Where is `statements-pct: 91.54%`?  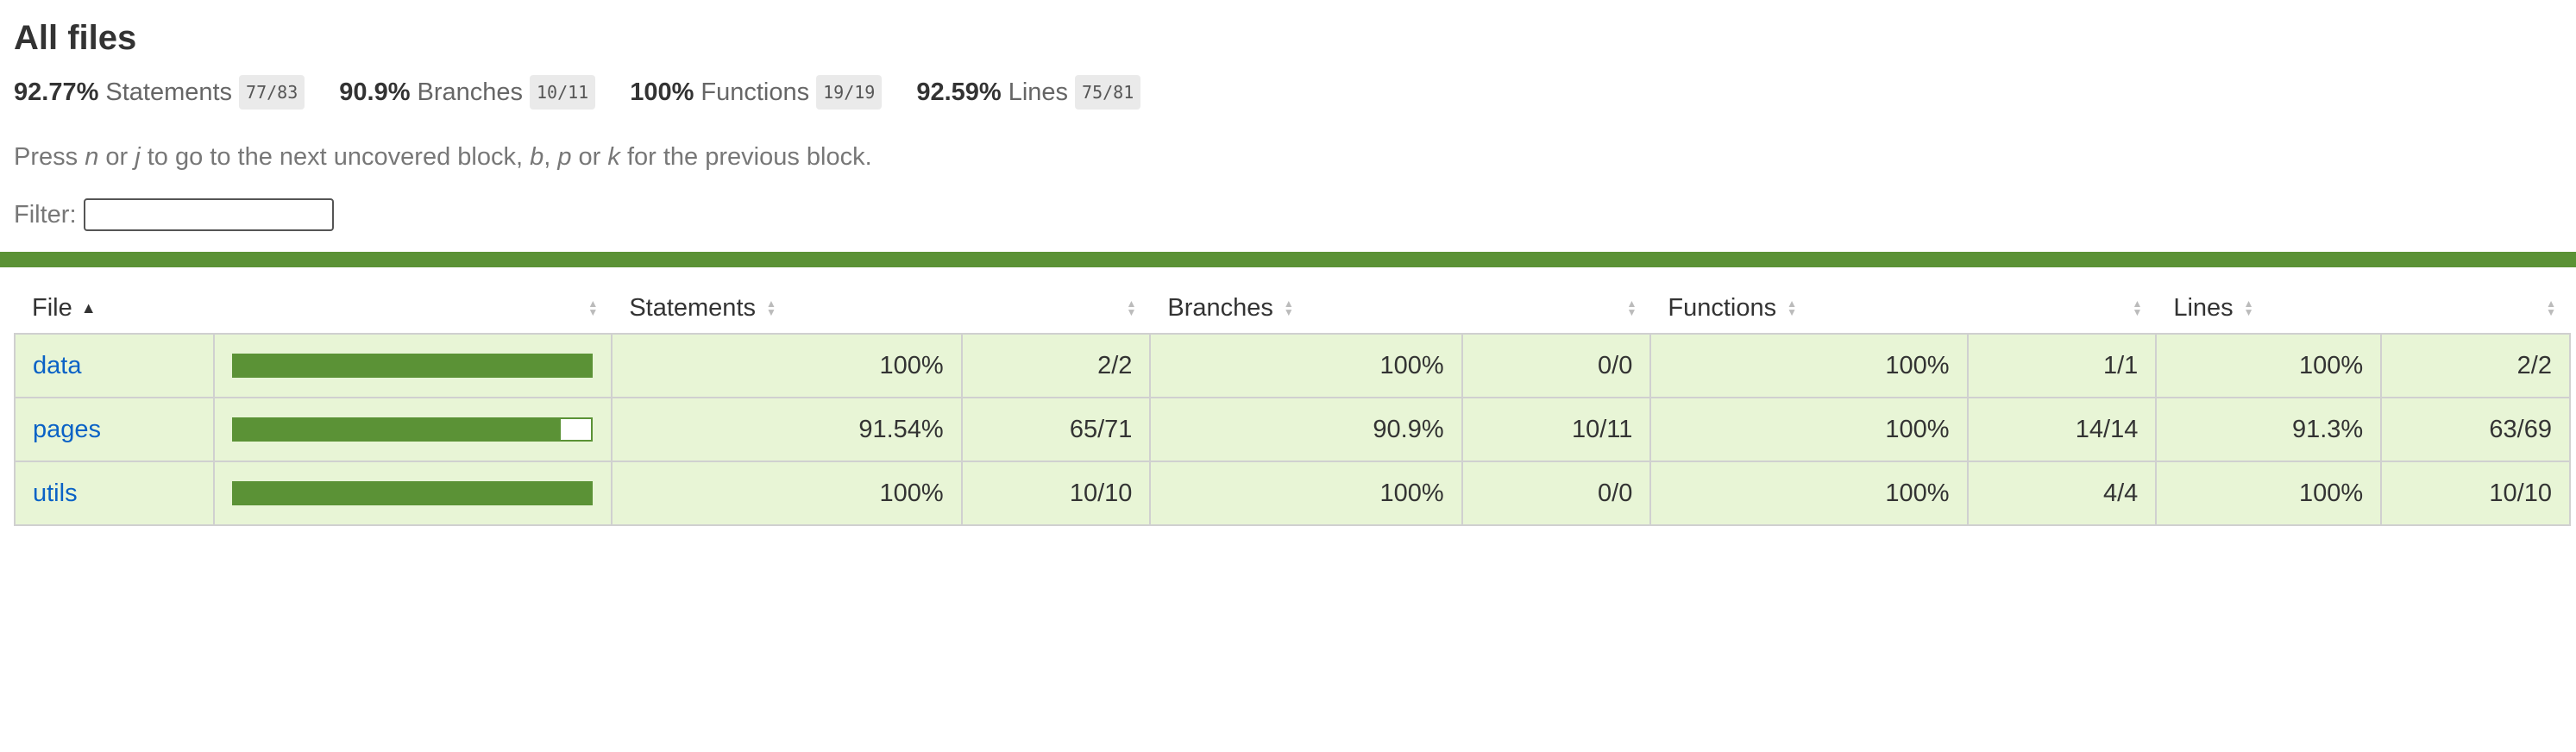
statements-pct: 91.54% is located at coordinates (787, 429).